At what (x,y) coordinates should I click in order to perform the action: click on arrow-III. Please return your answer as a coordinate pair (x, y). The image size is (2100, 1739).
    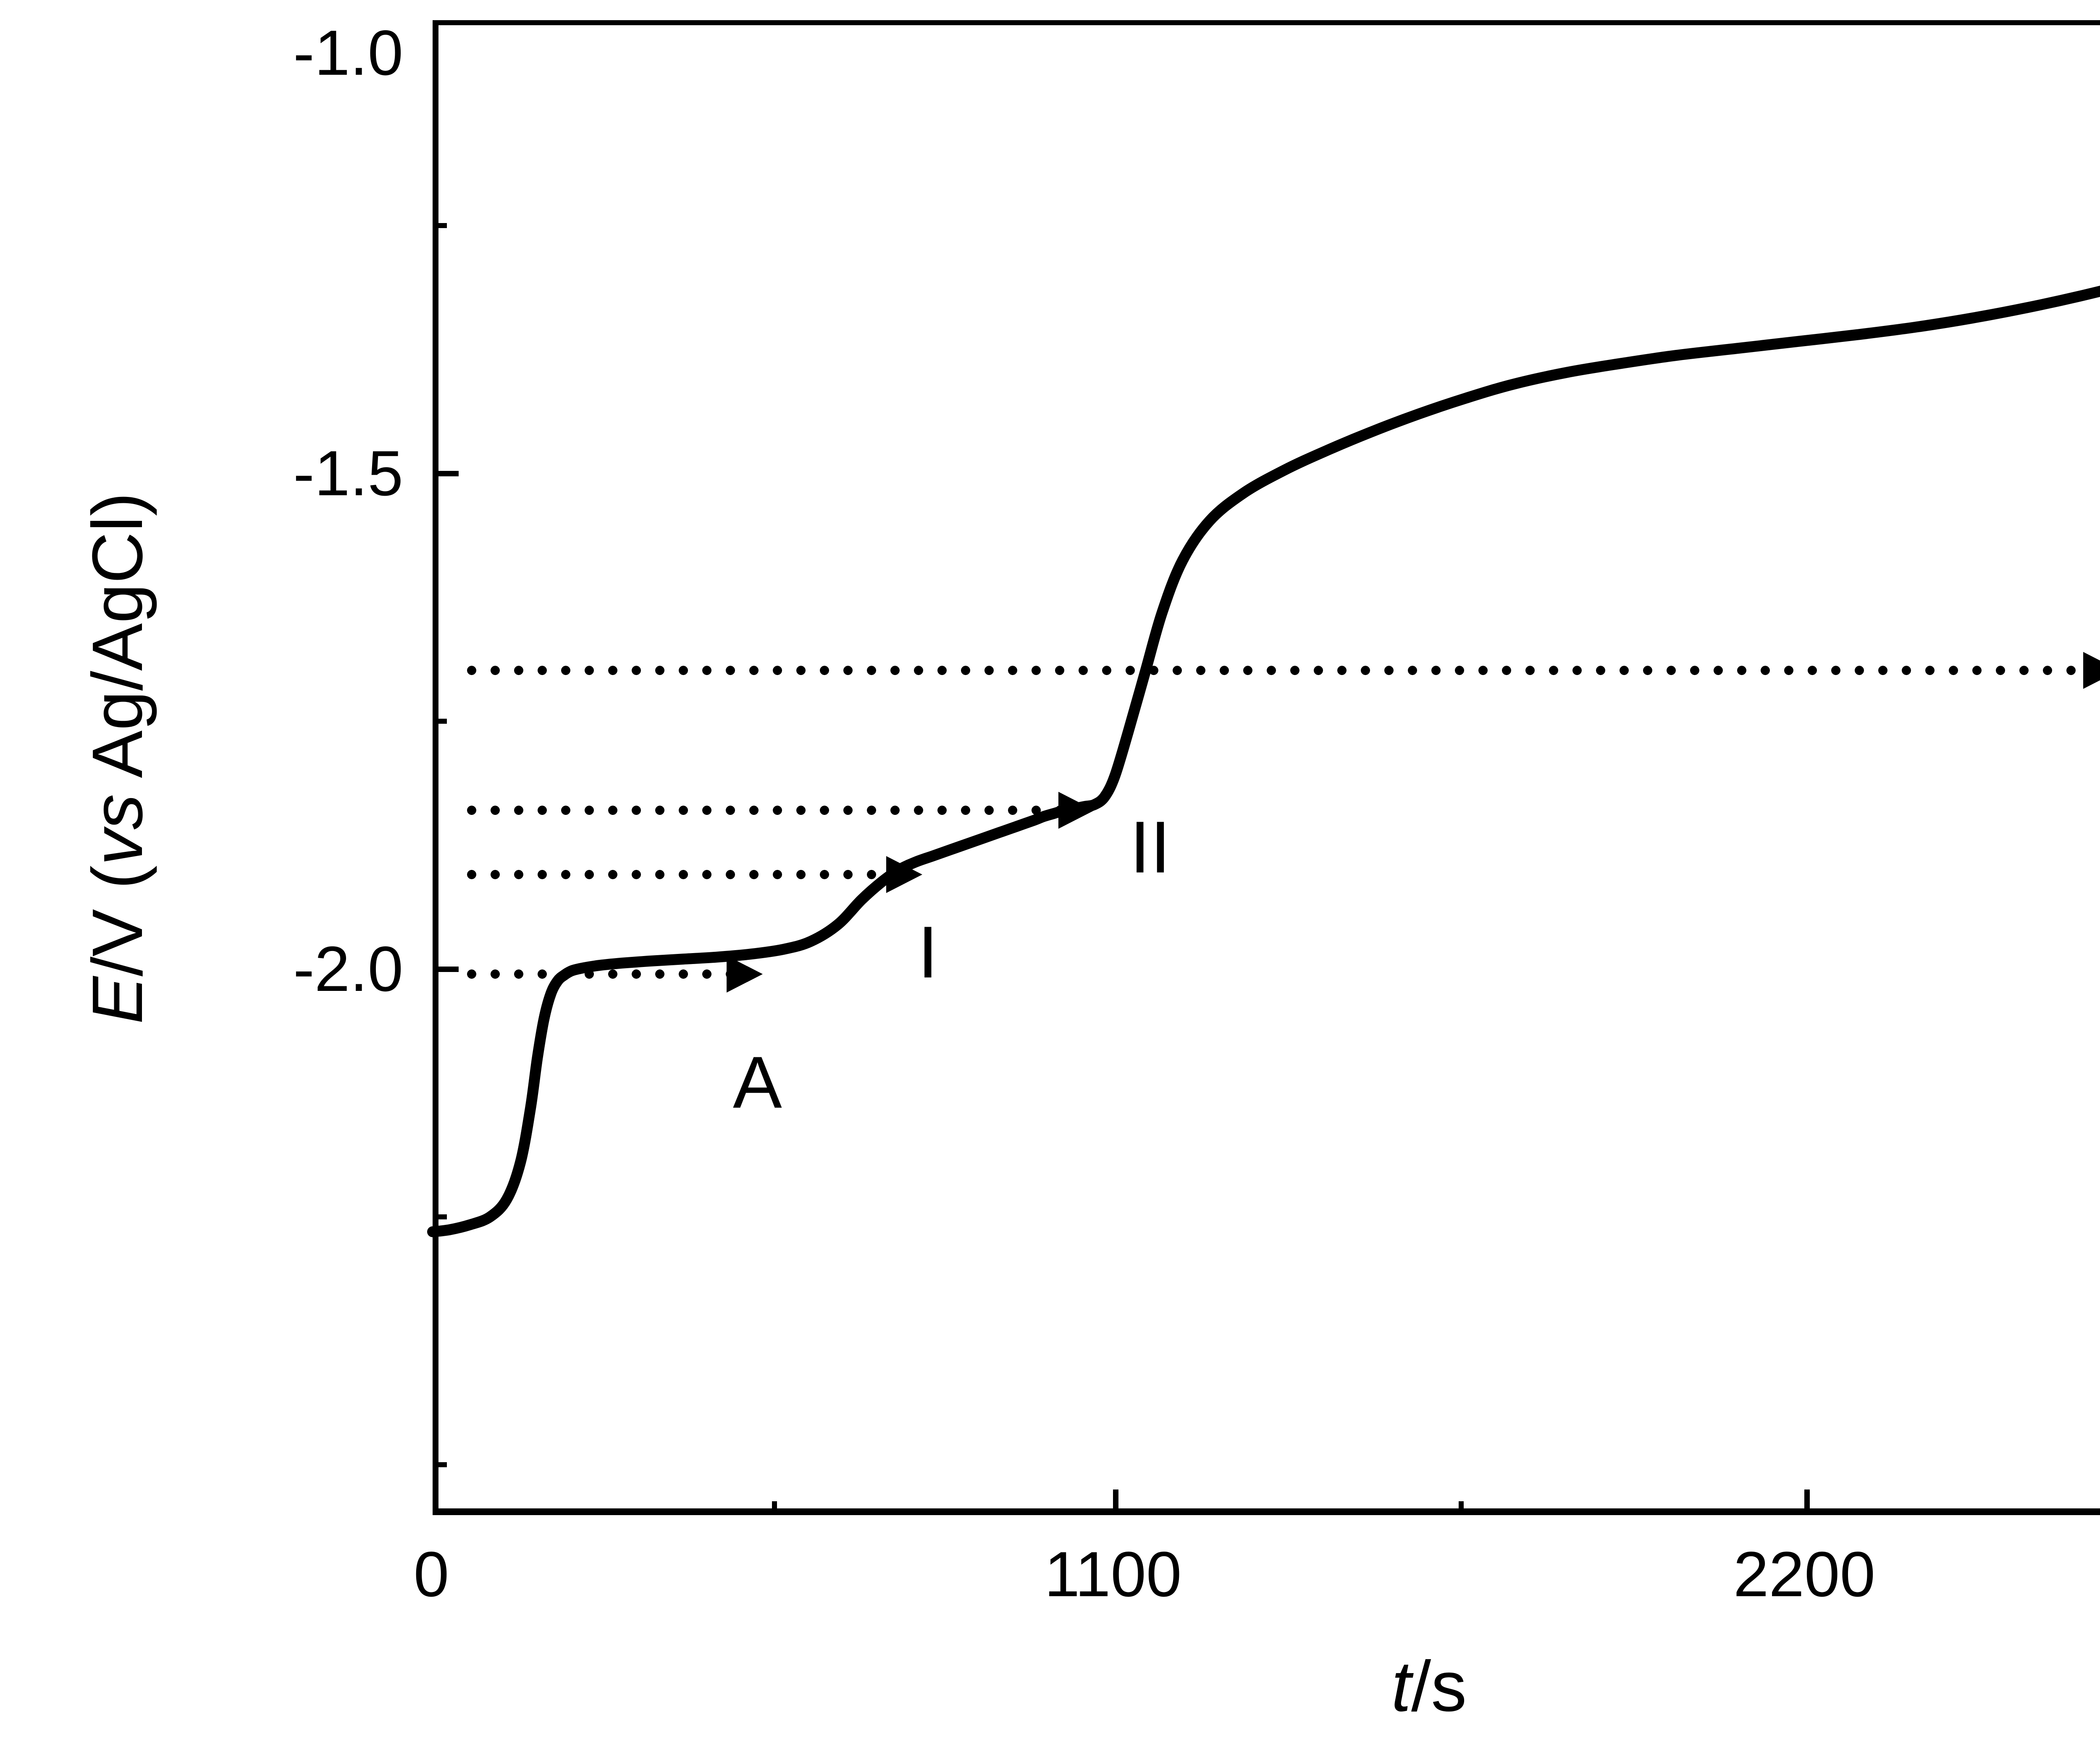
    Looking at the image, I should click on (2091, 670).